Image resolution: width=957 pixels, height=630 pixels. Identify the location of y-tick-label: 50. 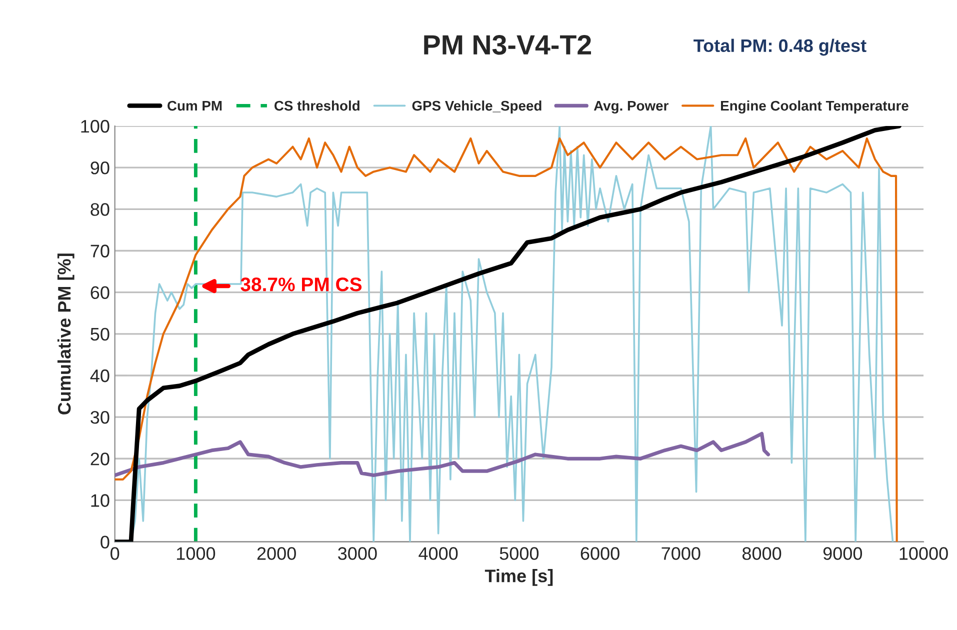
(100, 334).